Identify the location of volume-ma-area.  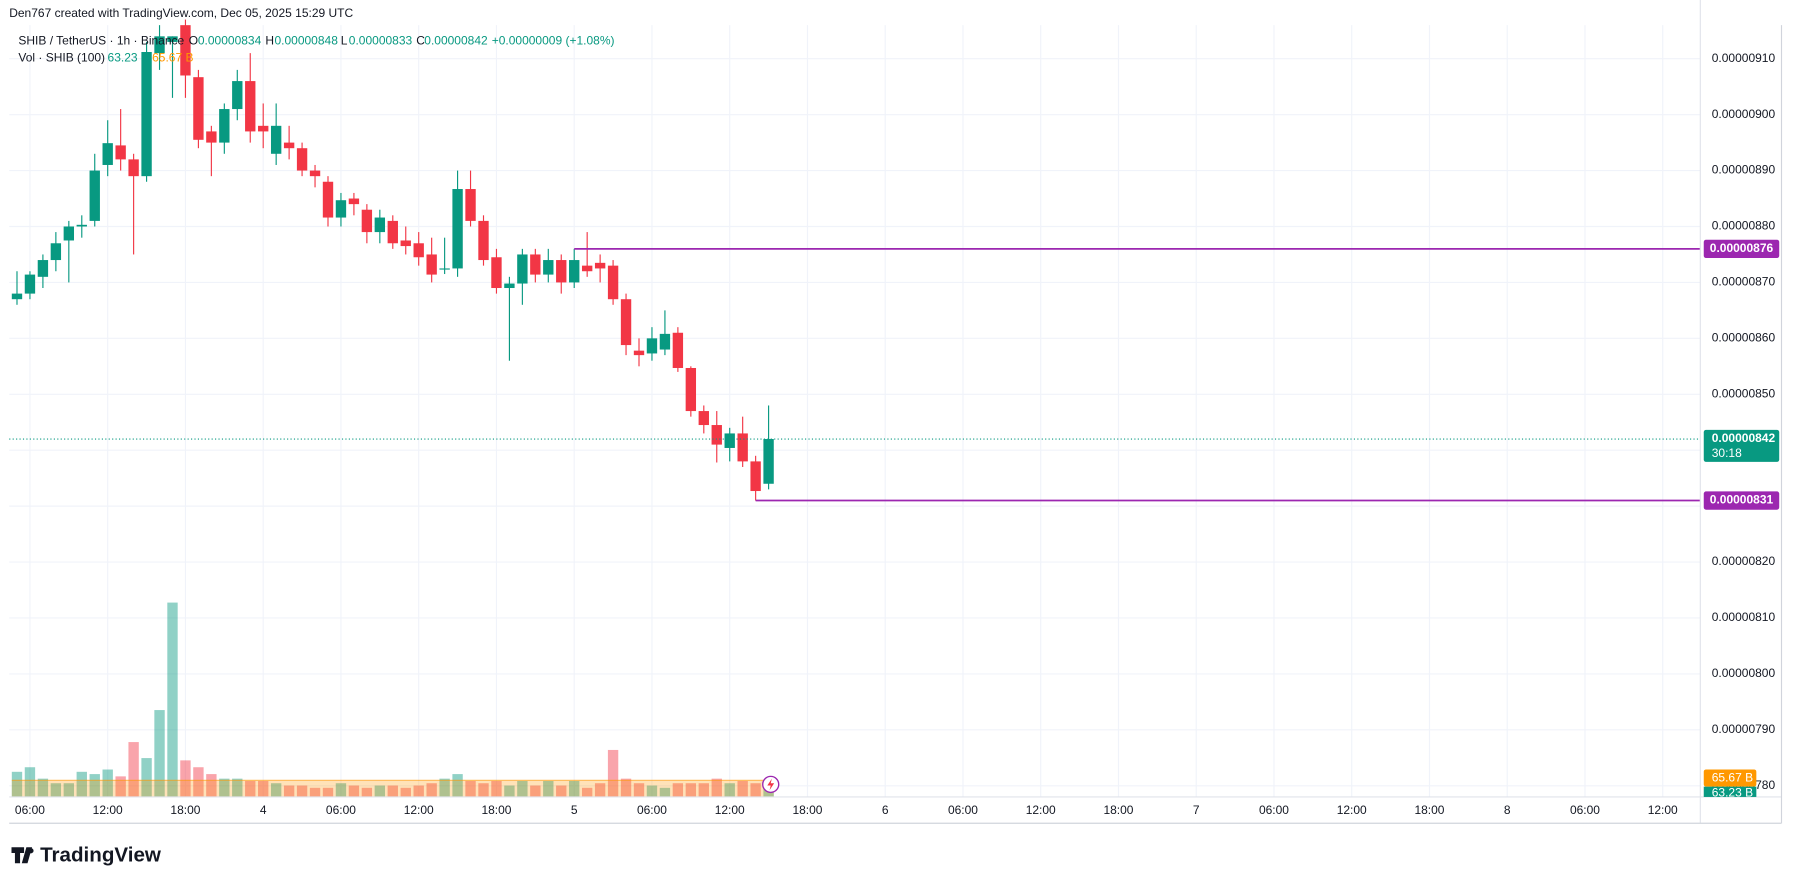
(392, 788).